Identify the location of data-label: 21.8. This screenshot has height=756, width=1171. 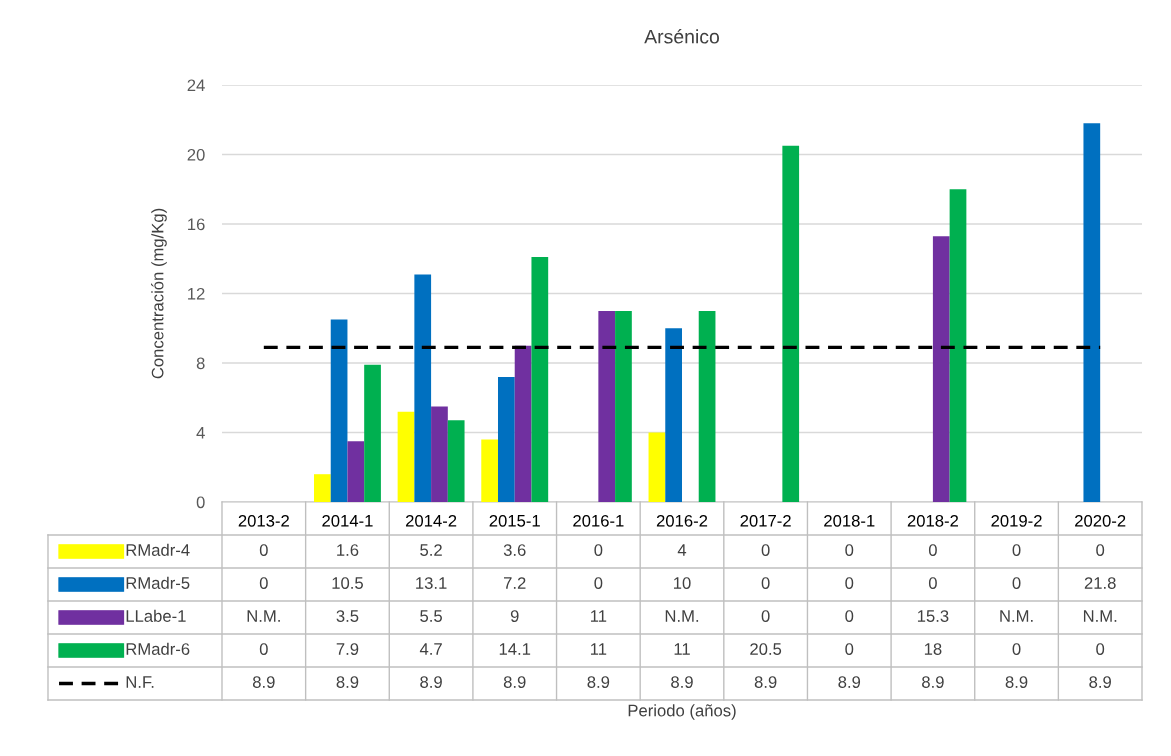
(1100, 583).